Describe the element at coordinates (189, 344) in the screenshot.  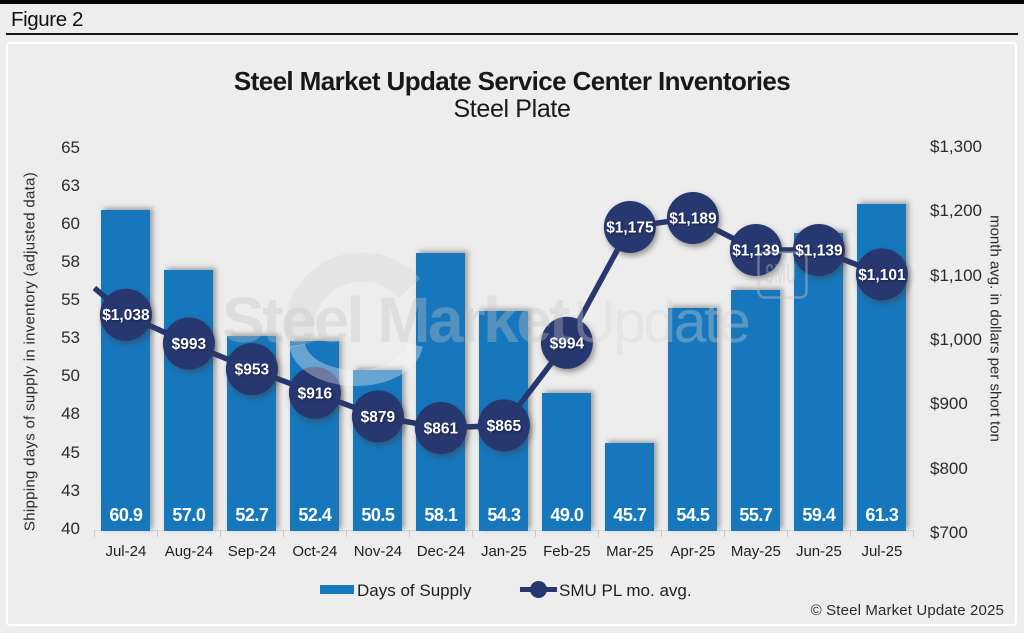
I see `svg-text: $993` at that location.